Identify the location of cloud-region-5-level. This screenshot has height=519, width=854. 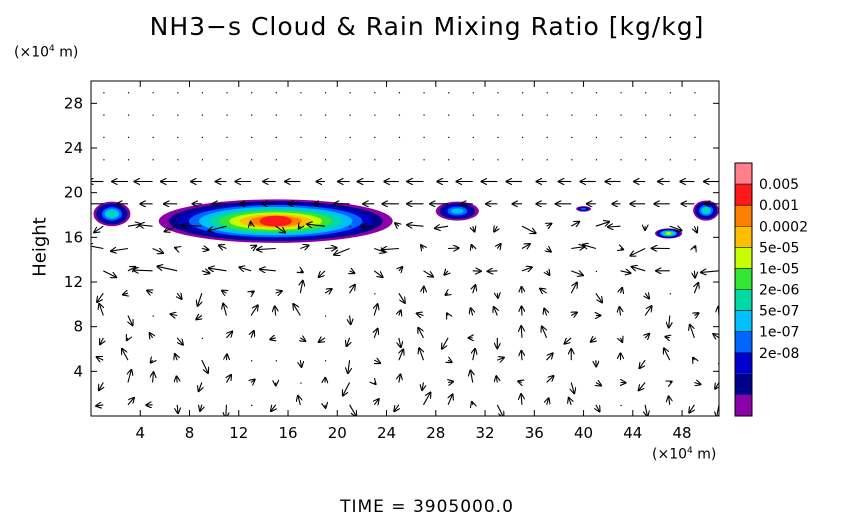
(706, 211).